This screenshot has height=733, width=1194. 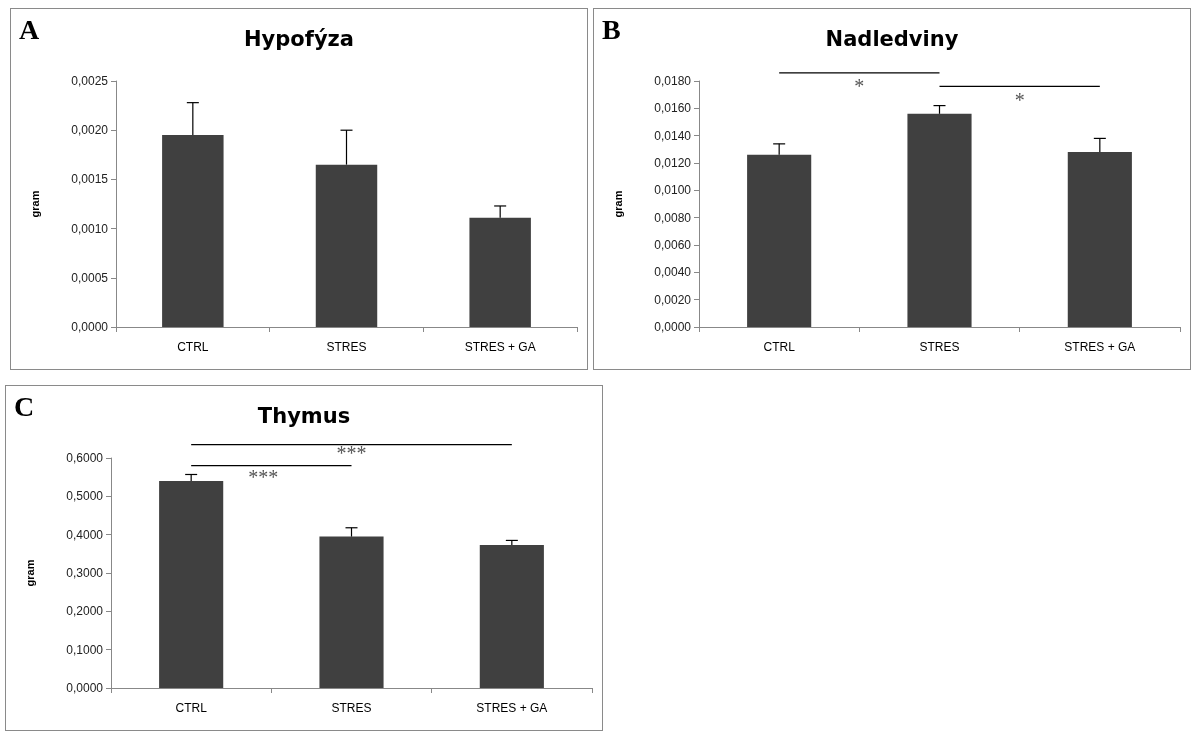 What do you see at coordinates (673, 245) in the screenshot?
I see `y-tick-label: 0,0060` at bounding box center [673, 245].